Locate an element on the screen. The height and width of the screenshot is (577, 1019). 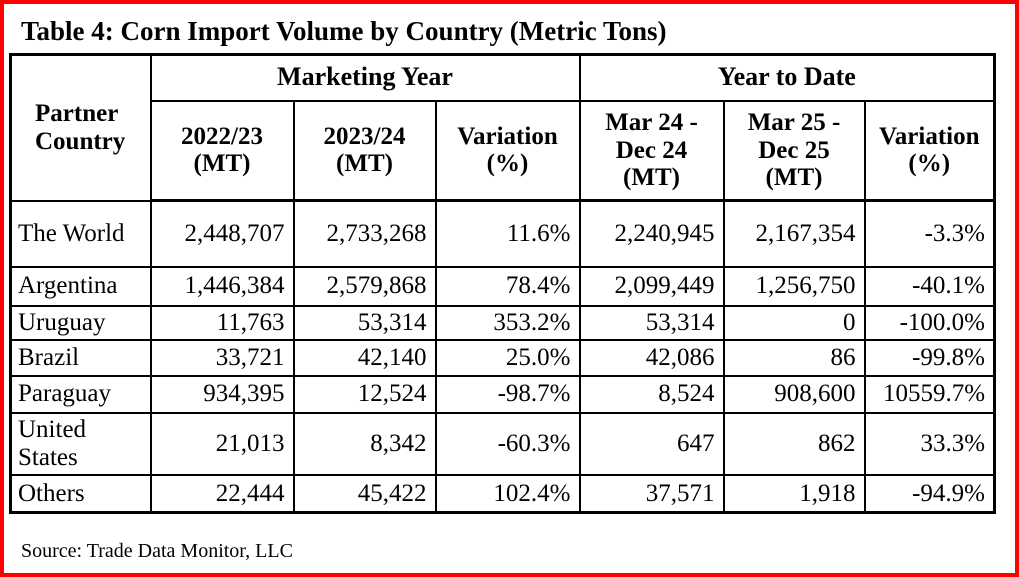
value-cell: 11.6% is located at coordinates (507, 233).